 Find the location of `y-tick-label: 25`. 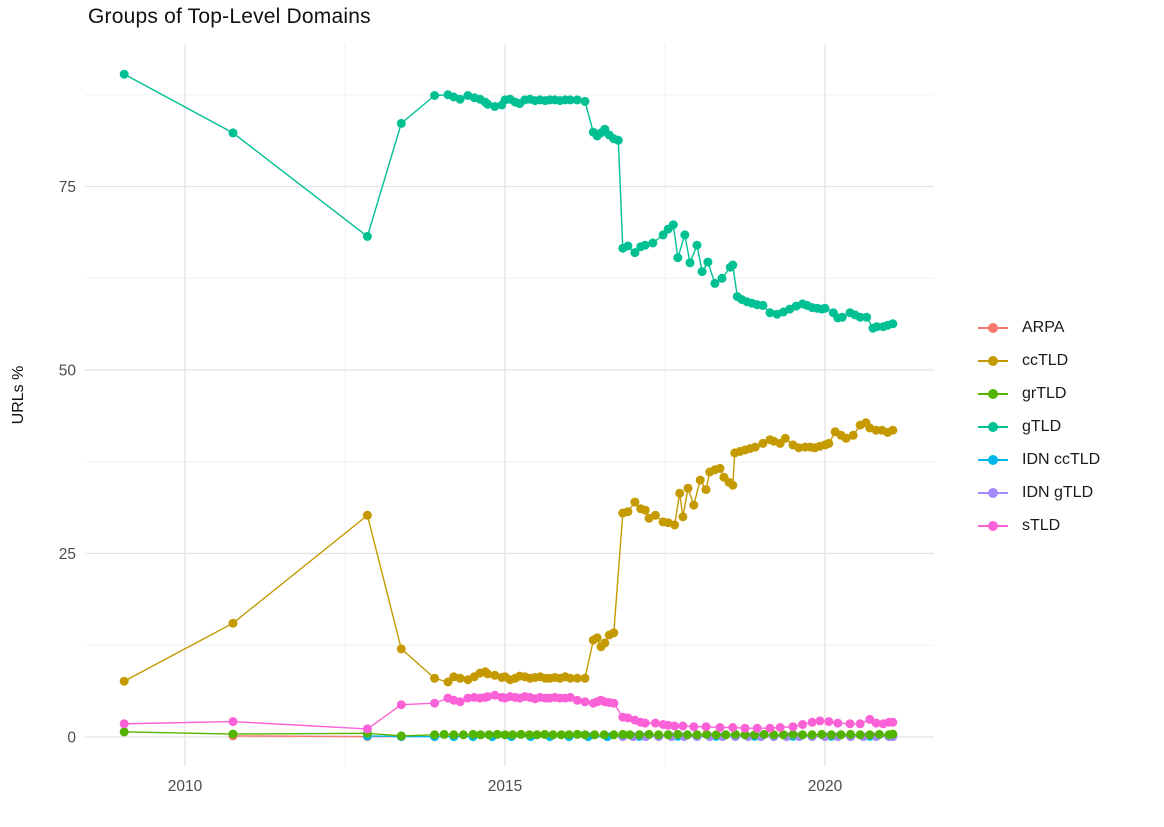

y-tick-label: 25 is located at coordinates (67, 554).